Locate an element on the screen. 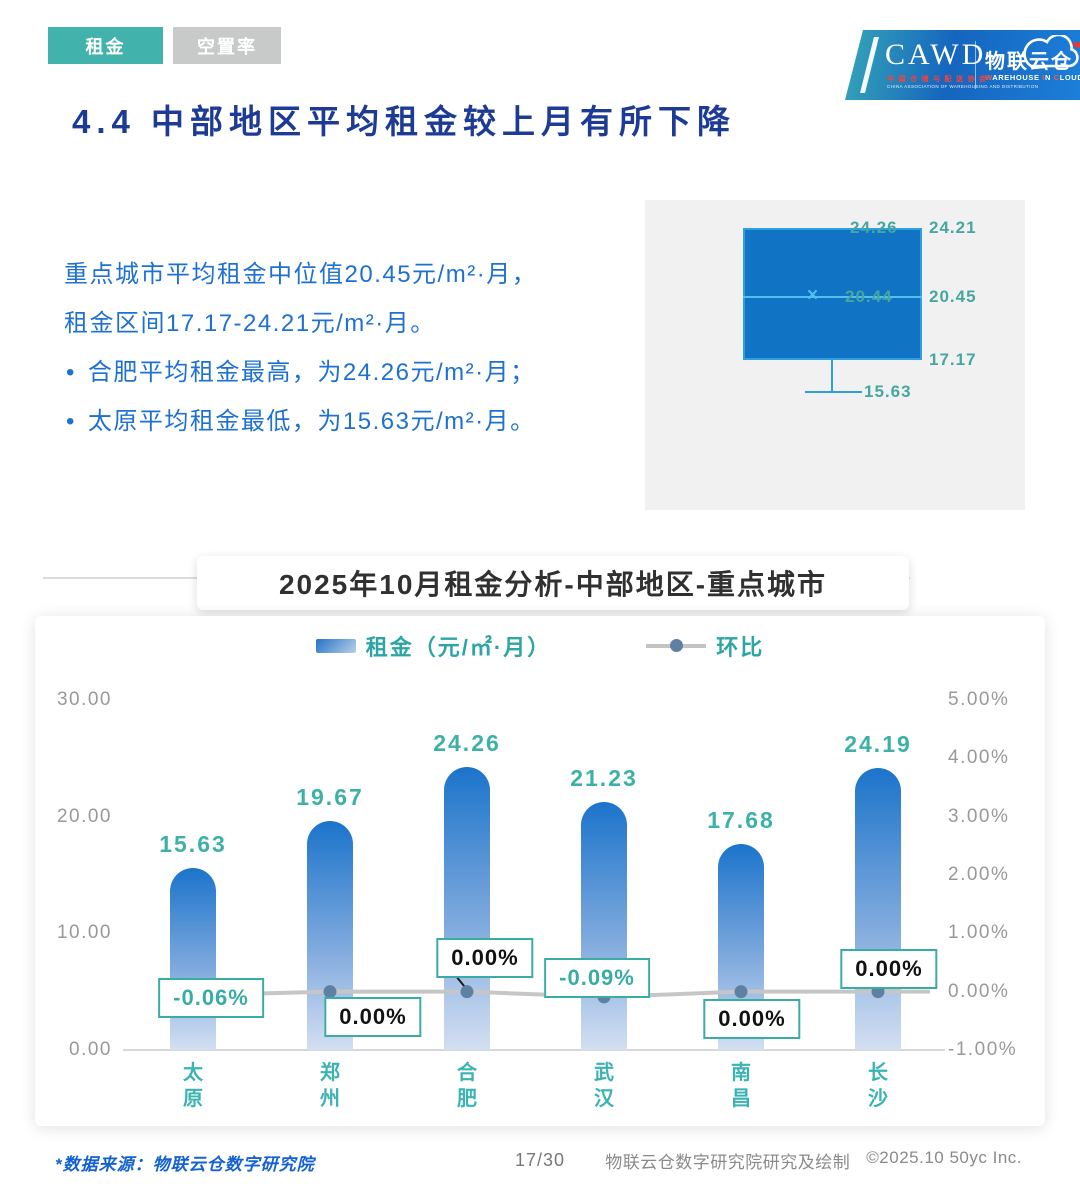 Image resolution: width=1080 pixels, height=1200 pixels. boxplot-panel: × 24.26 24.21 20.44 20.45 17.17 15.63 is located at coordinates (835, 355).